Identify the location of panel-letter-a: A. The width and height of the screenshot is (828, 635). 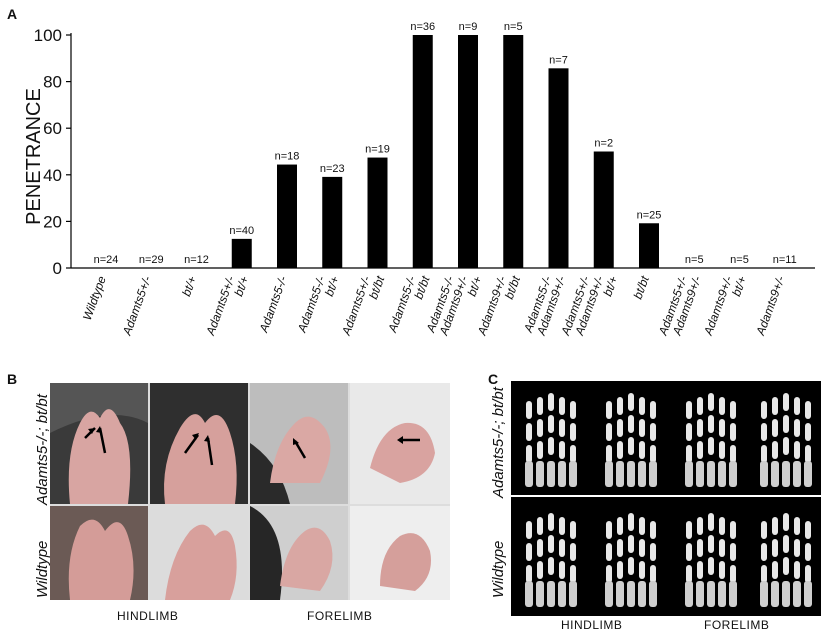
(12, 14).